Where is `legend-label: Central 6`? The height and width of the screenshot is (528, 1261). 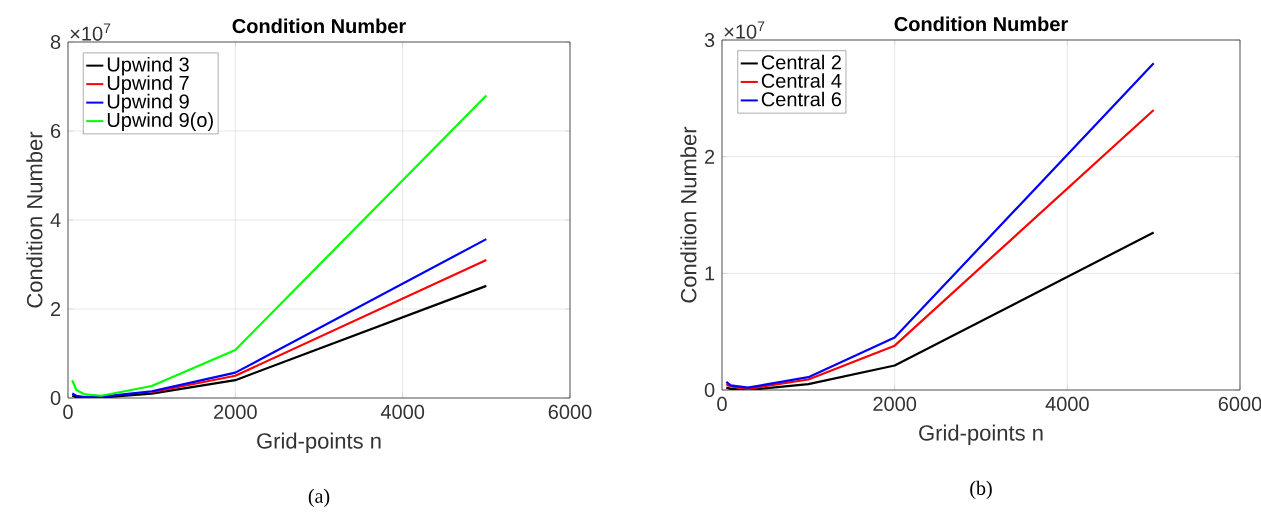
legend-label: Central 6 is located at coordinates (801, 99).